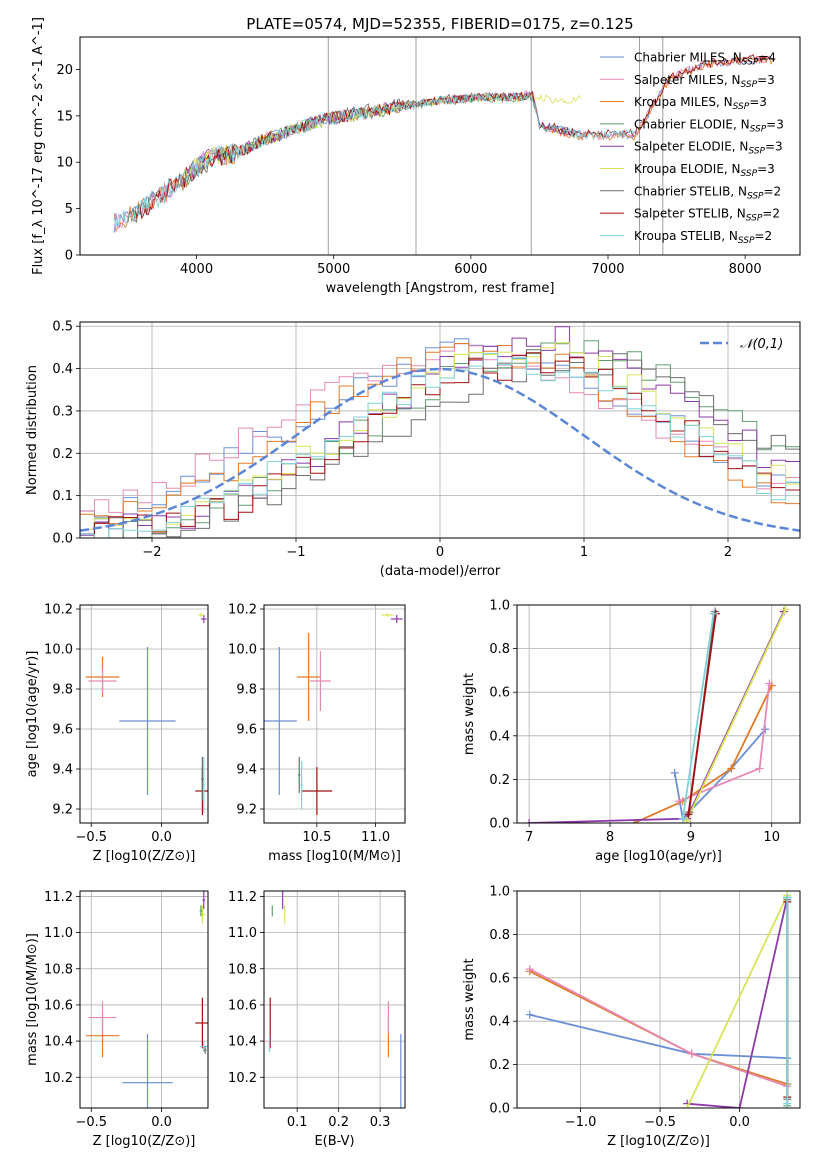  I want to click on y-axis-label: mass [log10(M/M⊙)], so click(32, 999).